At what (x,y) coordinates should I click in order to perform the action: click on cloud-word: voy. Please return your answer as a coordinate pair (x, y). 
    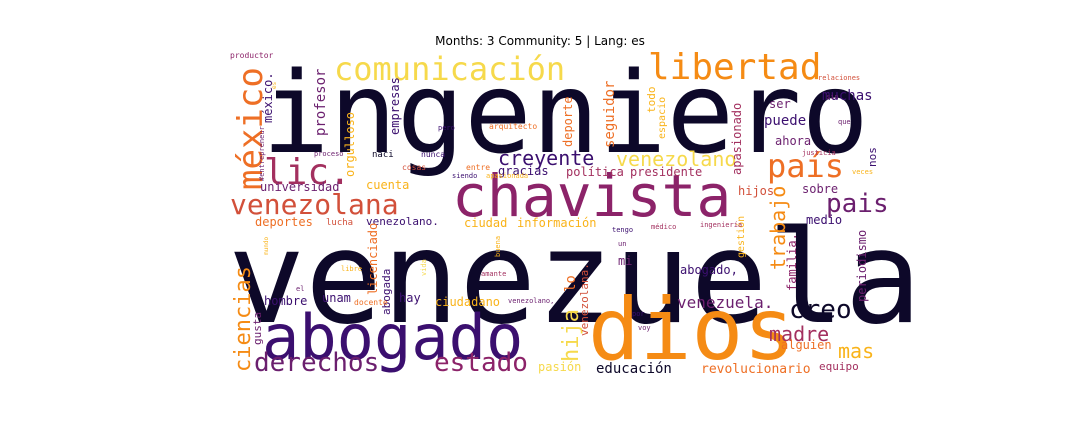
    Looking at the image, I should click on (644, 328).